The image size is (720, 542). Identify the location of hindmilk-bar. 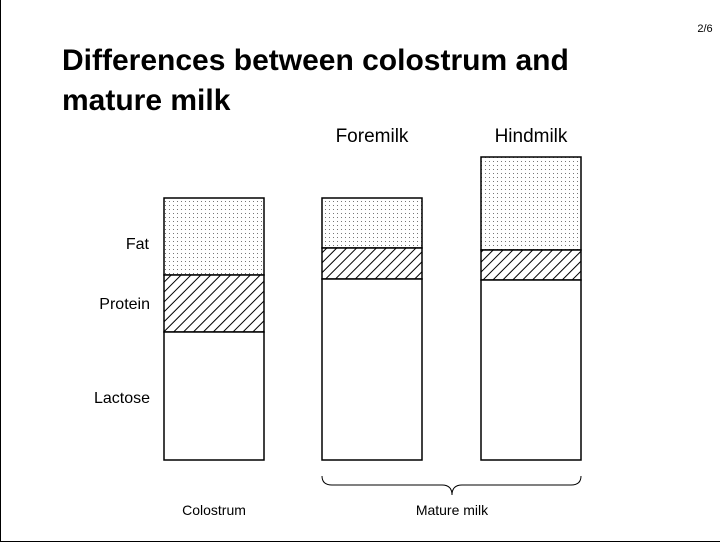
(531, 308).